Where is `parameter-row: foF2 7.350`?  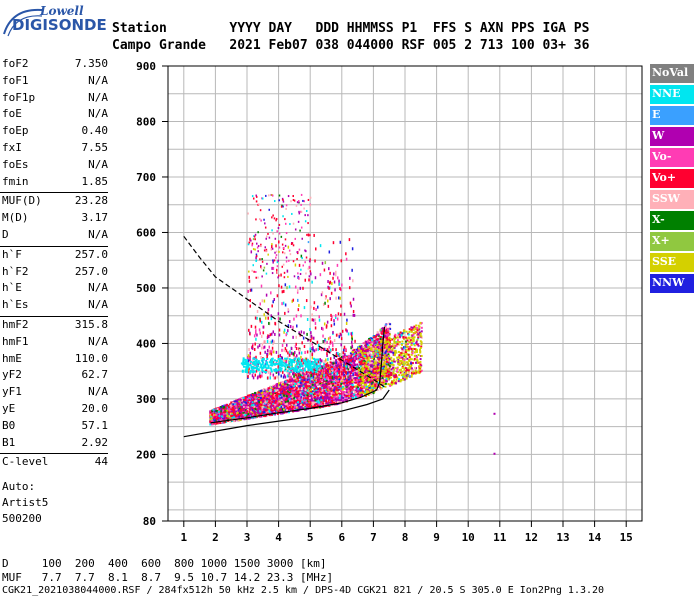
parameter-row: foF2 7.350 is located at coordinates (55, 65).